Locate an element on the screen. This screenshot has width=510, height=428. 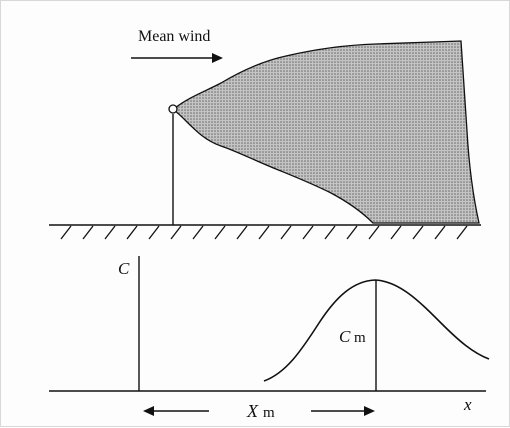
concentration-curve is located at coordinates (376, 330).